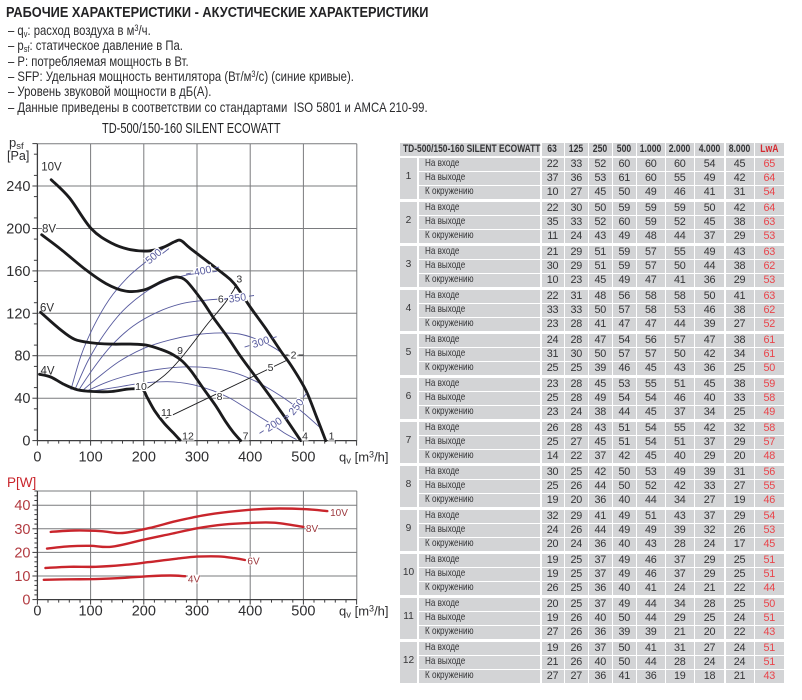 The width and height of the screenshot is (802, 700). Describe the element at coordinates (18, 272) in the screenshot. I see `svg-text: 160` at that location.